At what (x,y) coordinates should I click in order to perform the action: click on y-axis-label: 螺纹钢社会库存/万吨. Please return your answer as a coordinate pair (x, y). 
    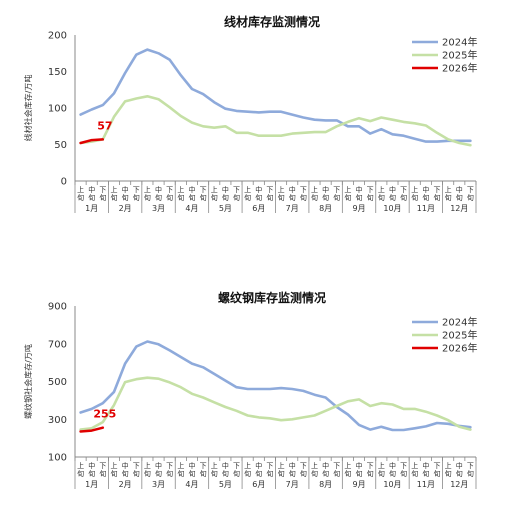
    Looking at the image, I should click on (28, 381).